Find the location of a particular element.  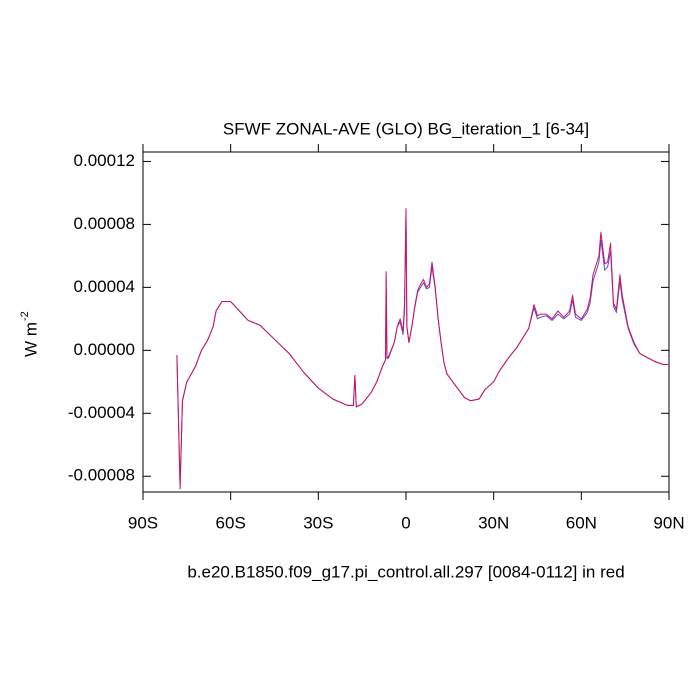

y-tick-label: 0.00004 is located at coordinates (104, 286).